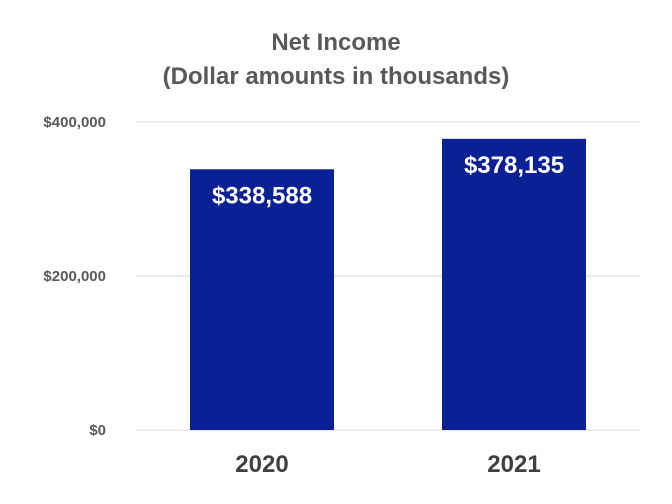 This screenshot has width=672, height=504. Describe the element at coordinates (74, 122) in the screenshot. I see `y-tick-label: $400,000` at that location.